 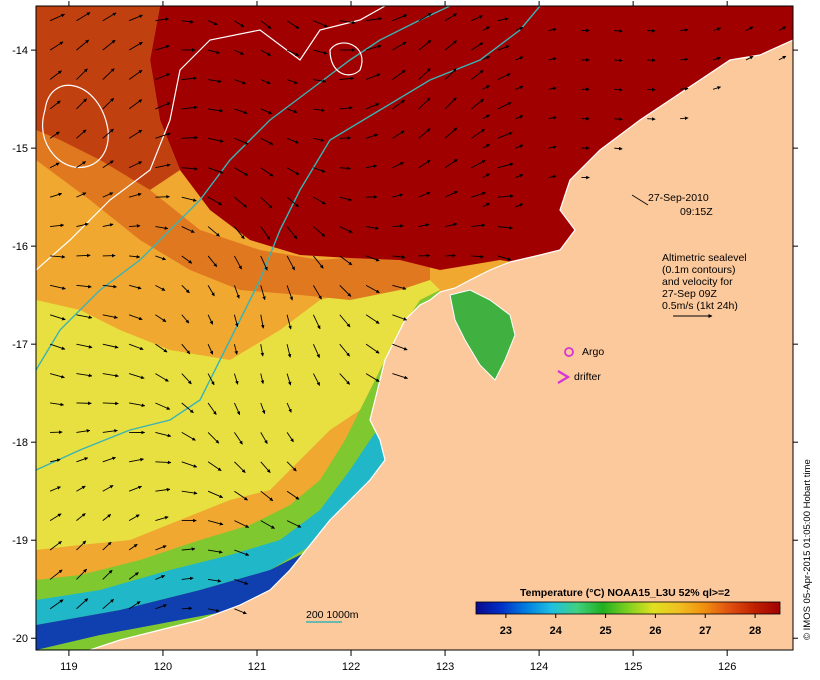 I want to click on y-tick-label: -20, so click(x=20, y=639).